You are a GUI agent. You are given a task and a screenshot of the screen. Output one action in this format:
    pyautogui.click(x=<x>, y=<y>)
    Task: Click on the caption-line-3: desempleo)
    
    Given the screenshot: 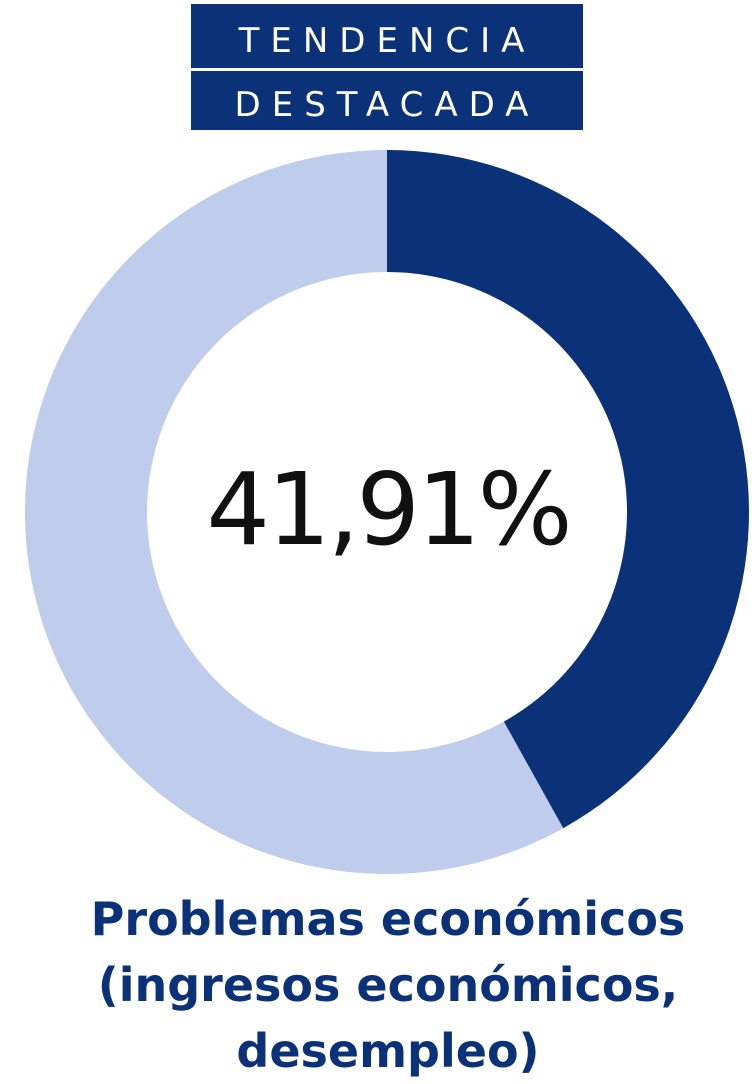 What is the action you would take?
    pyautogui.click(x=388, y=1051)
    